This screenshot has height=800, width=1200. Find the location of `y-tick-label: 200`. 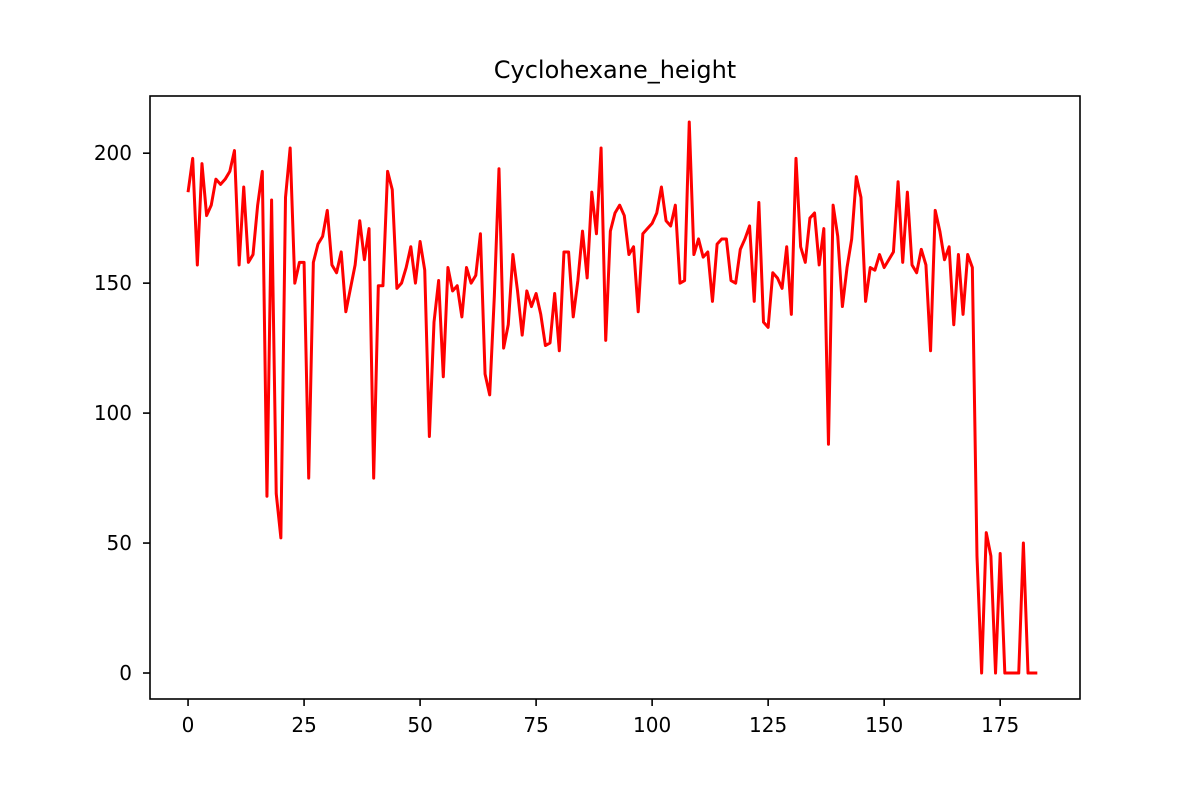

y-tick-label: 200 is located at coordinates (113, 153).